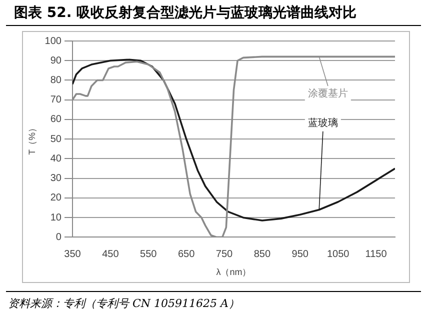  What do you see at coordinates (111, 254) in the screenshot?
I see `x-tick-label: 450` at bounding box center [111, 254].